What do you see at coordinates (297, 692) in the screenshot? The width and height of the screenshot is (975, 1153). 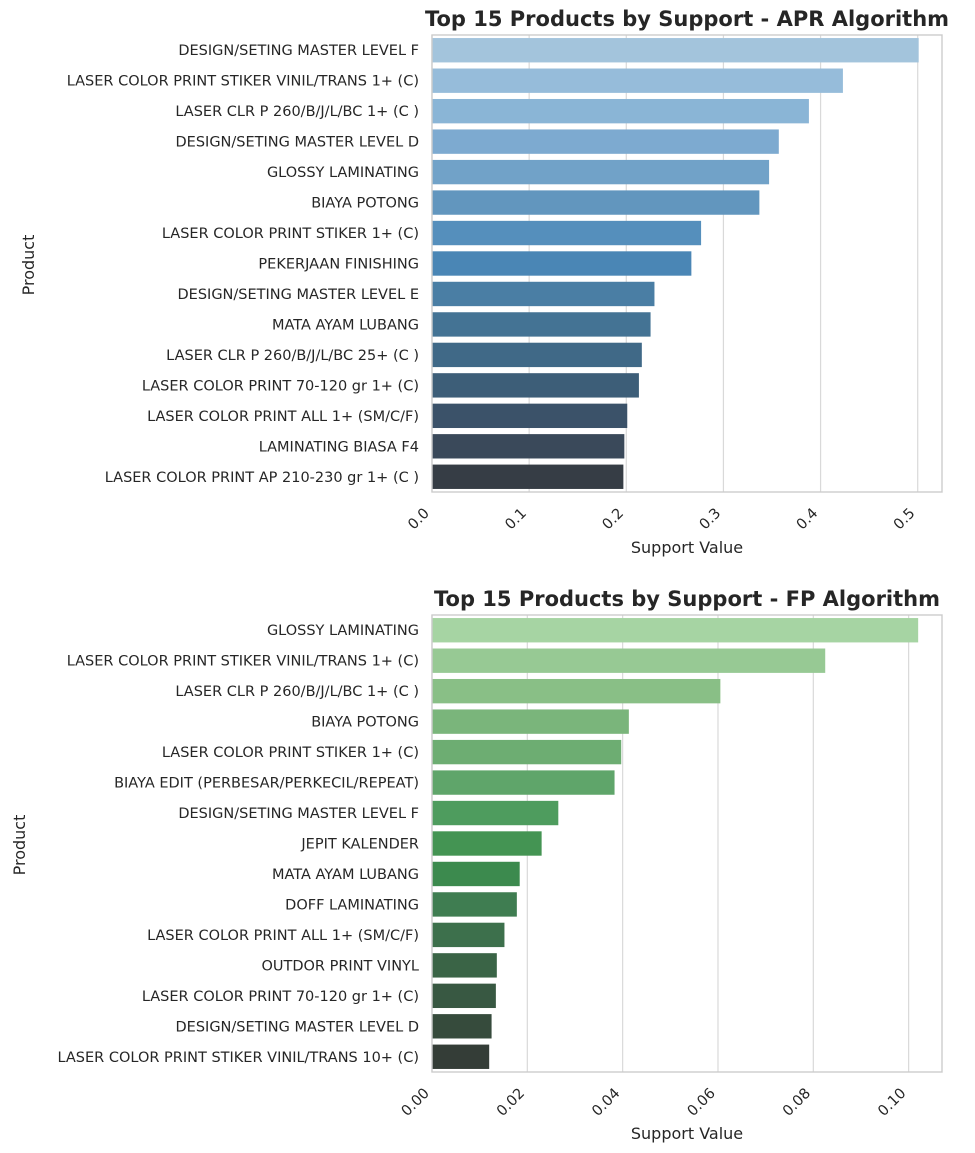 I see `fp-category-label: LASER CLR P 260/B/J/L/BC 1+ (C )` at bounding box center [297, 692].